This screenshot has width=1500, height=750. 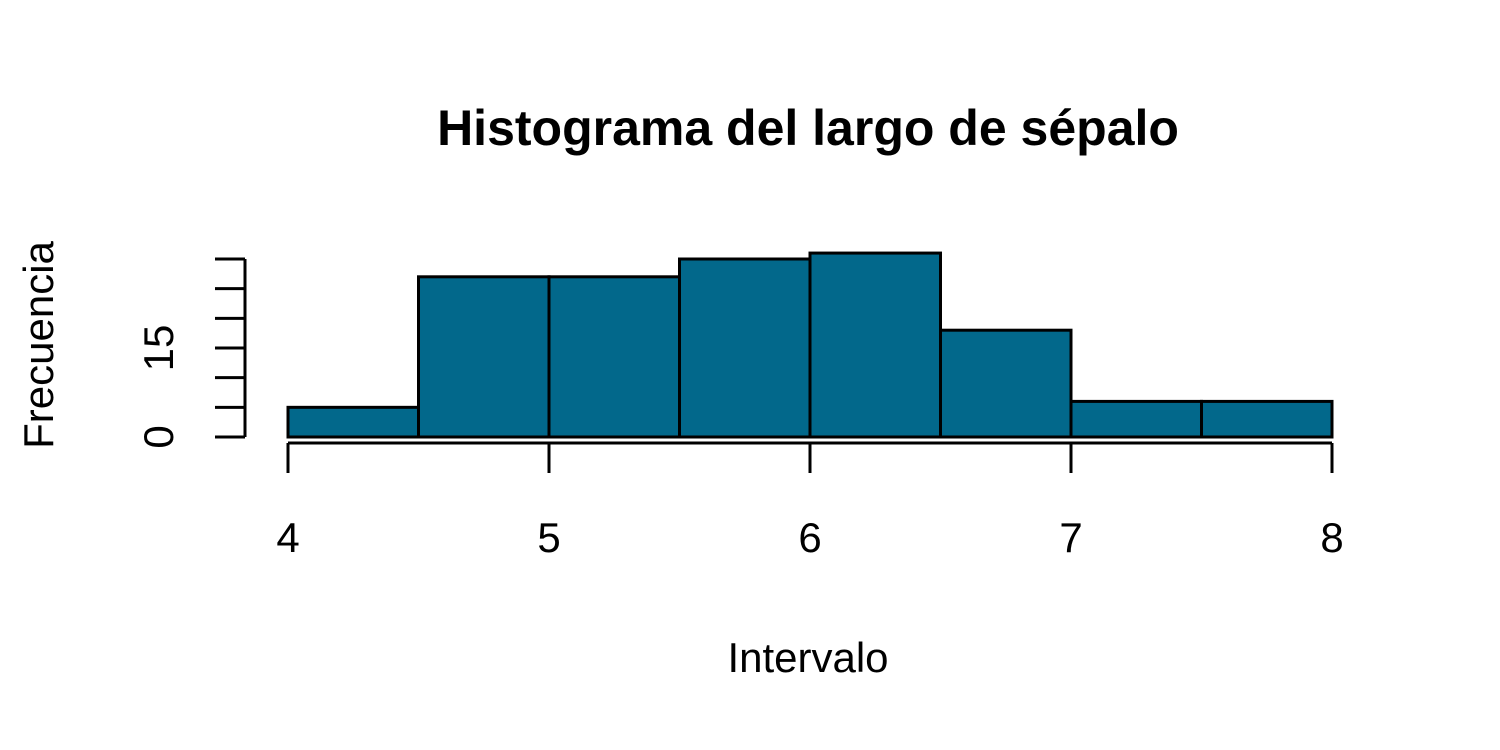 What do you see at coordinates (158, 436) in the screenshot?
I see `y-tick-label: 0` at bounding box center [158, 436].